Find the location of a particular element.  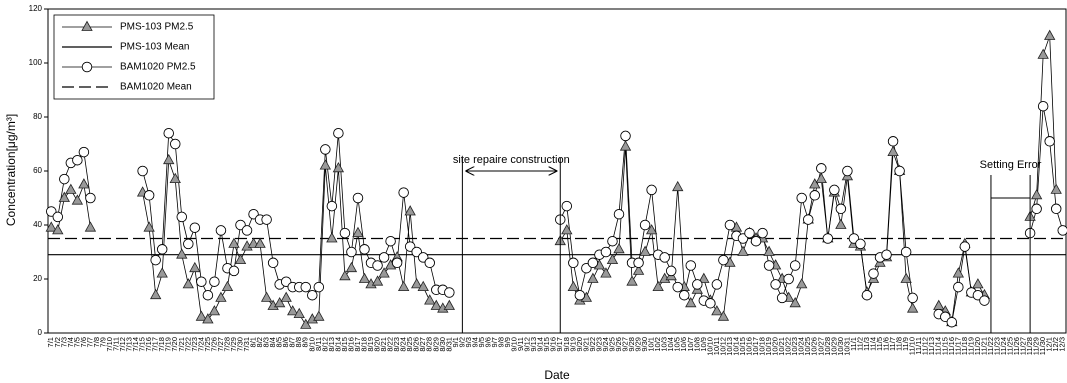

annotation-text: site repaire construction is located at coordinates (511, 160).